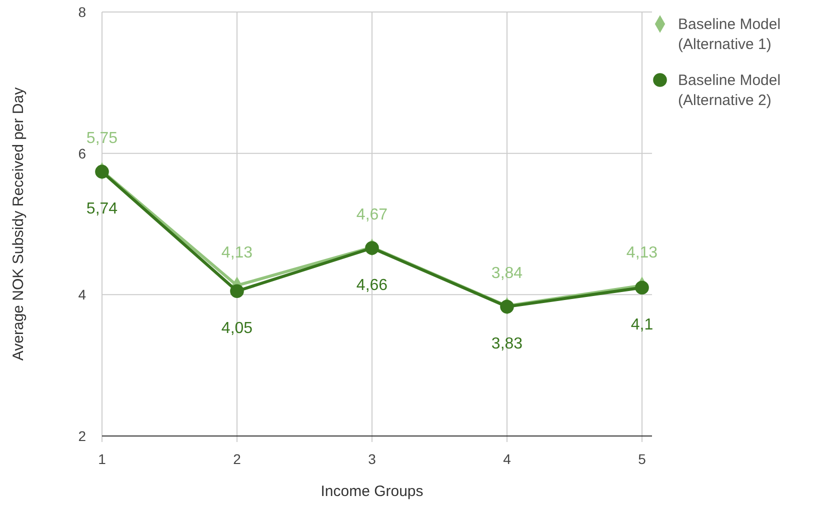 This screenshot has height=512, width=839. I want to click on x-tick-label: 2, so click(237, 459).